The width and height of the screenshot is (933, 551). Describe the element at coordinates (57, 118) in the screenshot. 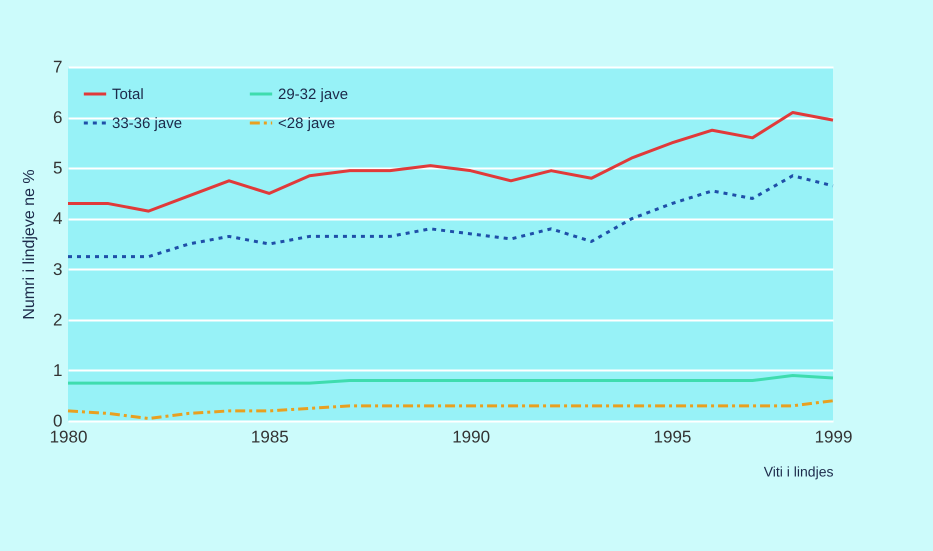

I see `y-tick-label: 6` at that location.